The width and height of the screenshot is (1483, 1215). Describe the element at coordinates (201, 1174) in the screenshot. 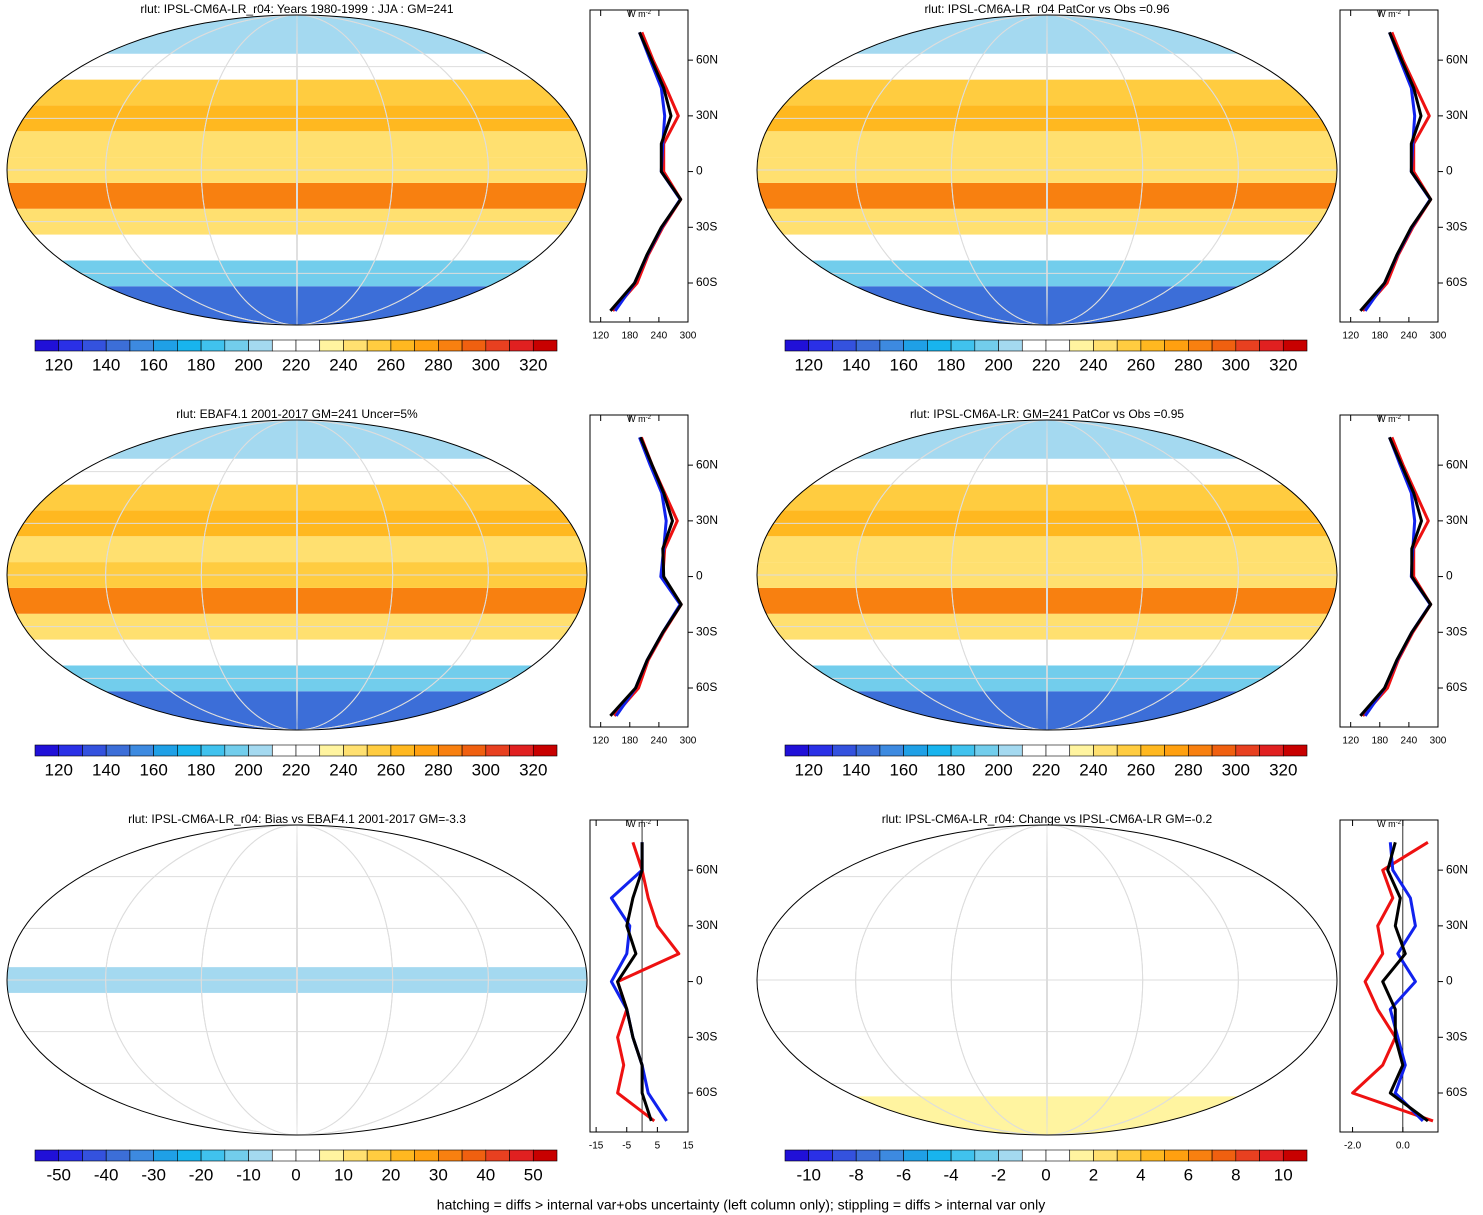

I see `colorbar-tick-label: -20` at that location.